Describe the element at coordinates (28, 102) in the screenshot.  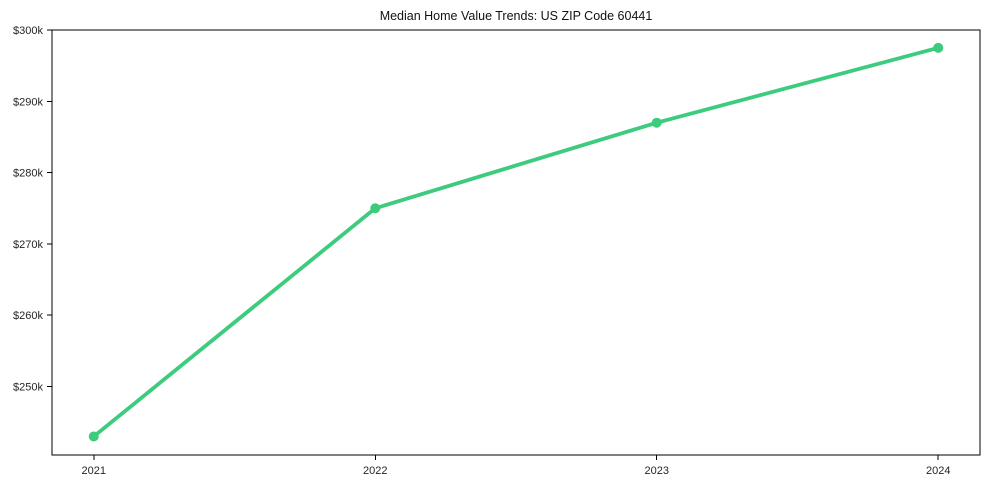
I see `y-tick-label: $290k` at that location.